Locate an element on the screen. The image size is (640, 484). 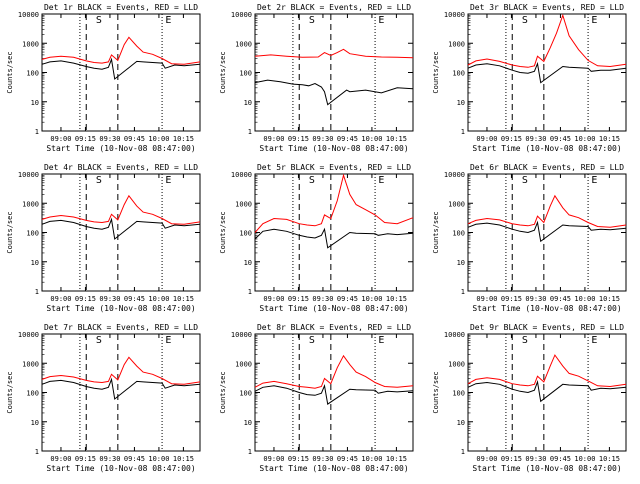
panel-title: Det 7r BLACK = Events, RED = LLD is located at coordinates (121, 327).